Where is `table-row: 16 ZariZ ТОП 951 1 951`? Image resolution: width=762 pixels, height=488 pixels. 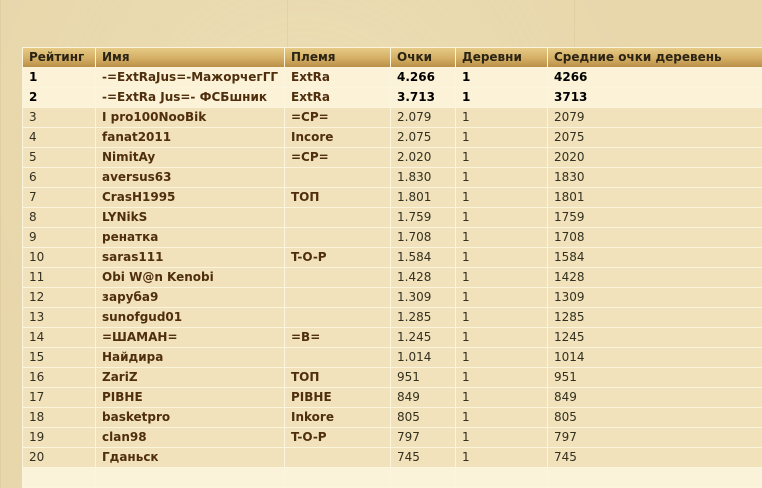
table-row: 16 ZariZ ТОП 951 1 951 is located at coordinates (392, 377).